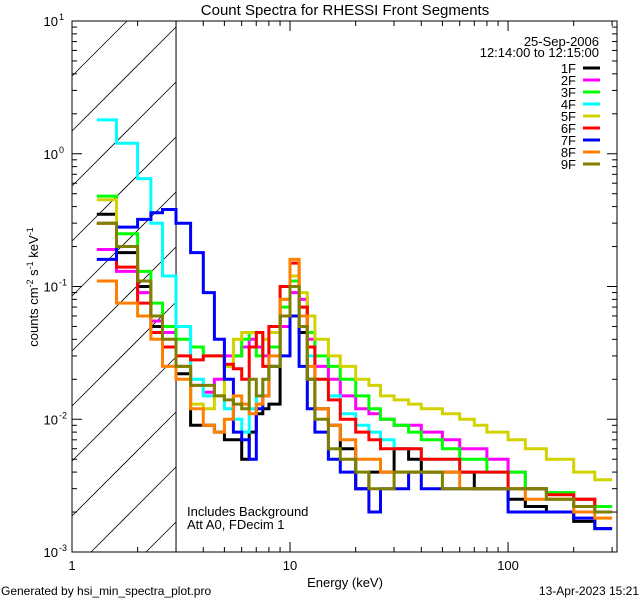 The height and width of the screenshot is (600, 640). Describe the element at coordinates (290, 565) in the screenshot. I see `x-tick-label: 10` at that location.